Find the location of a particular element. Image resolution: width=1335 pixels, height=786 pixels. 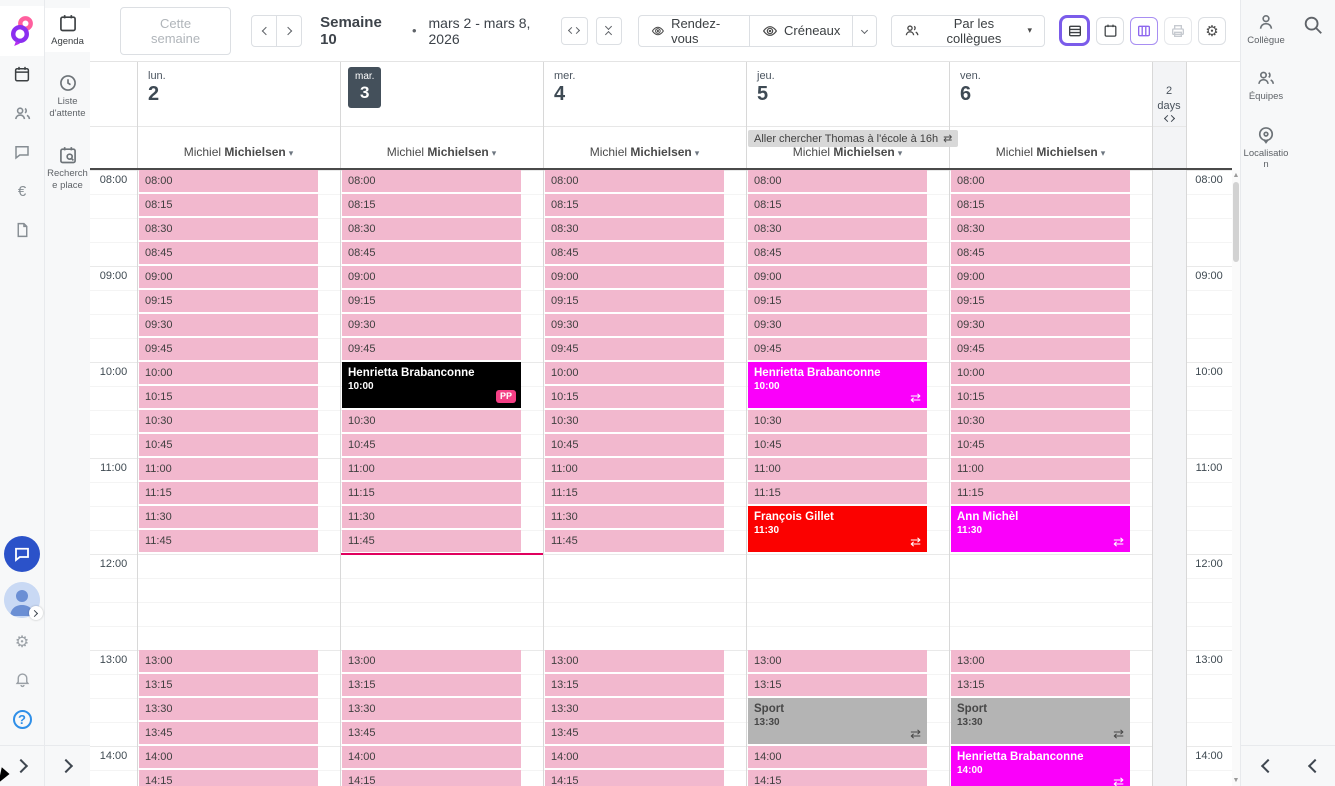

calendar-settings-button: ⚙ is located at coordinates (1212, 30).